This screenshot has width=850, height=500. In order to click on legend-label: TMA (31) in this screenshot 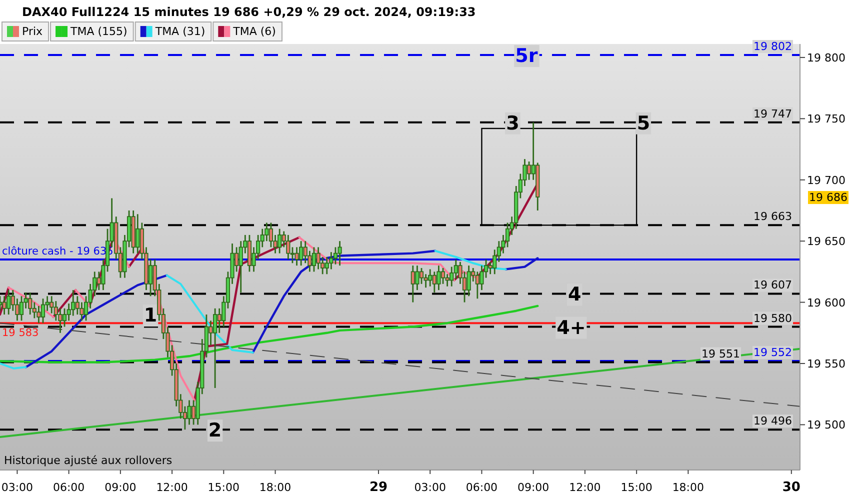, I will do `click(180, 31)`.